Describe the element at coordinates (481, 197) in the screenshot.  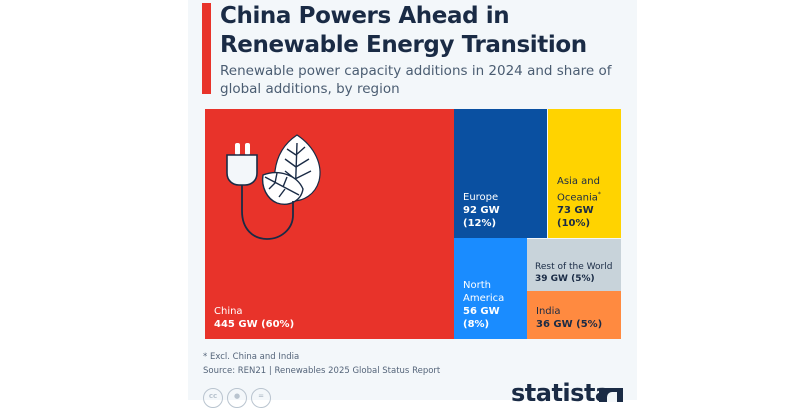
I see `tile-europe-name: Europe` at that location.